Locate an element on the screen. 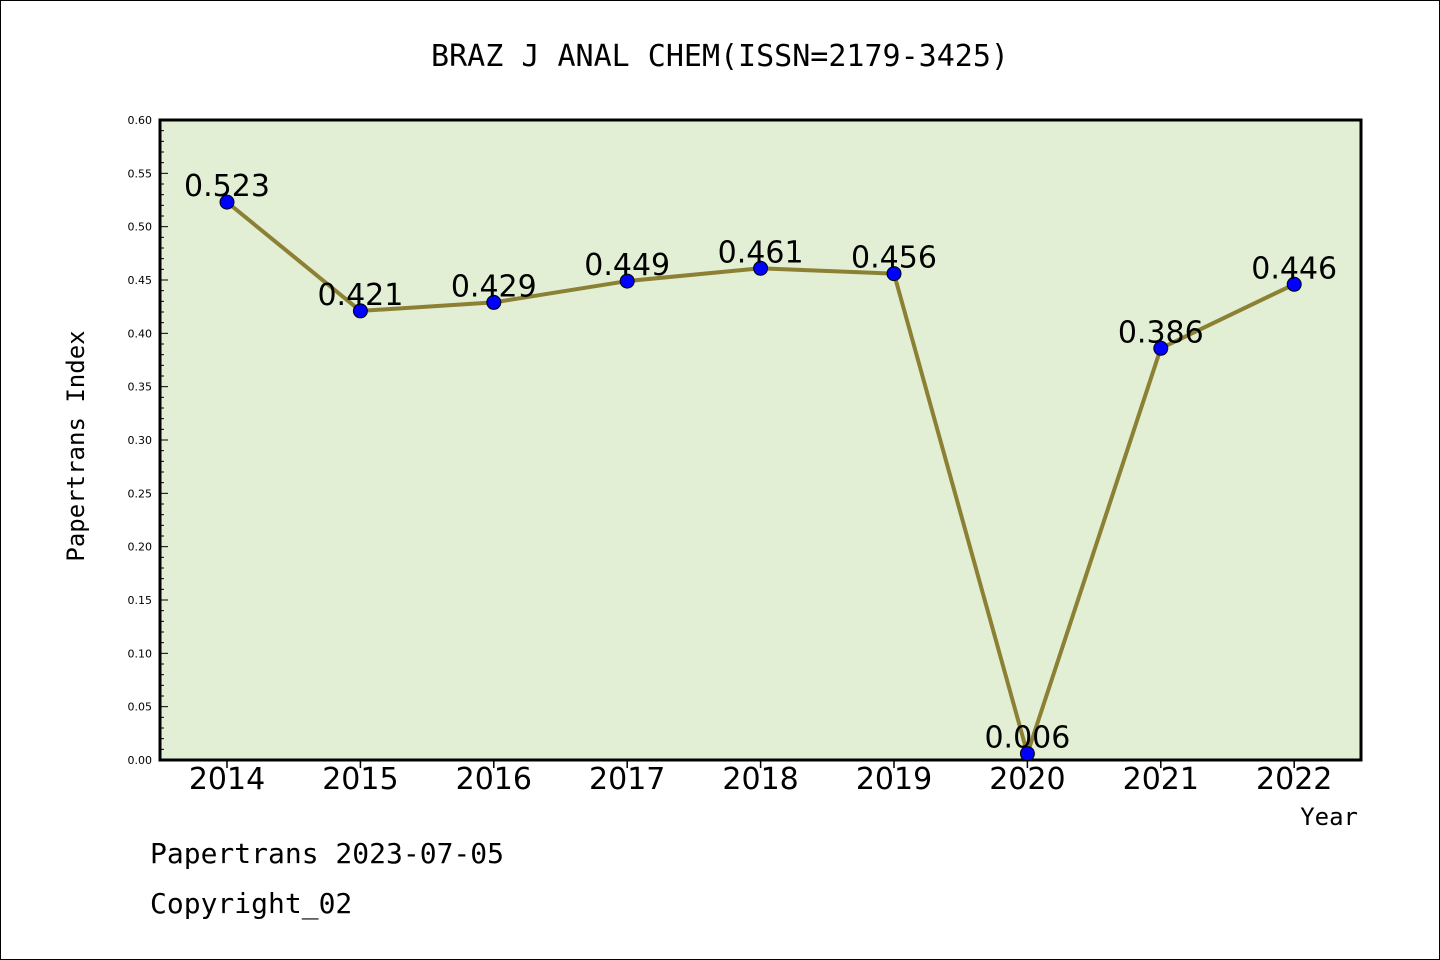 The image size is (1440, 960). y-tick-label: 0.50 is located at coordinates (140, 227).